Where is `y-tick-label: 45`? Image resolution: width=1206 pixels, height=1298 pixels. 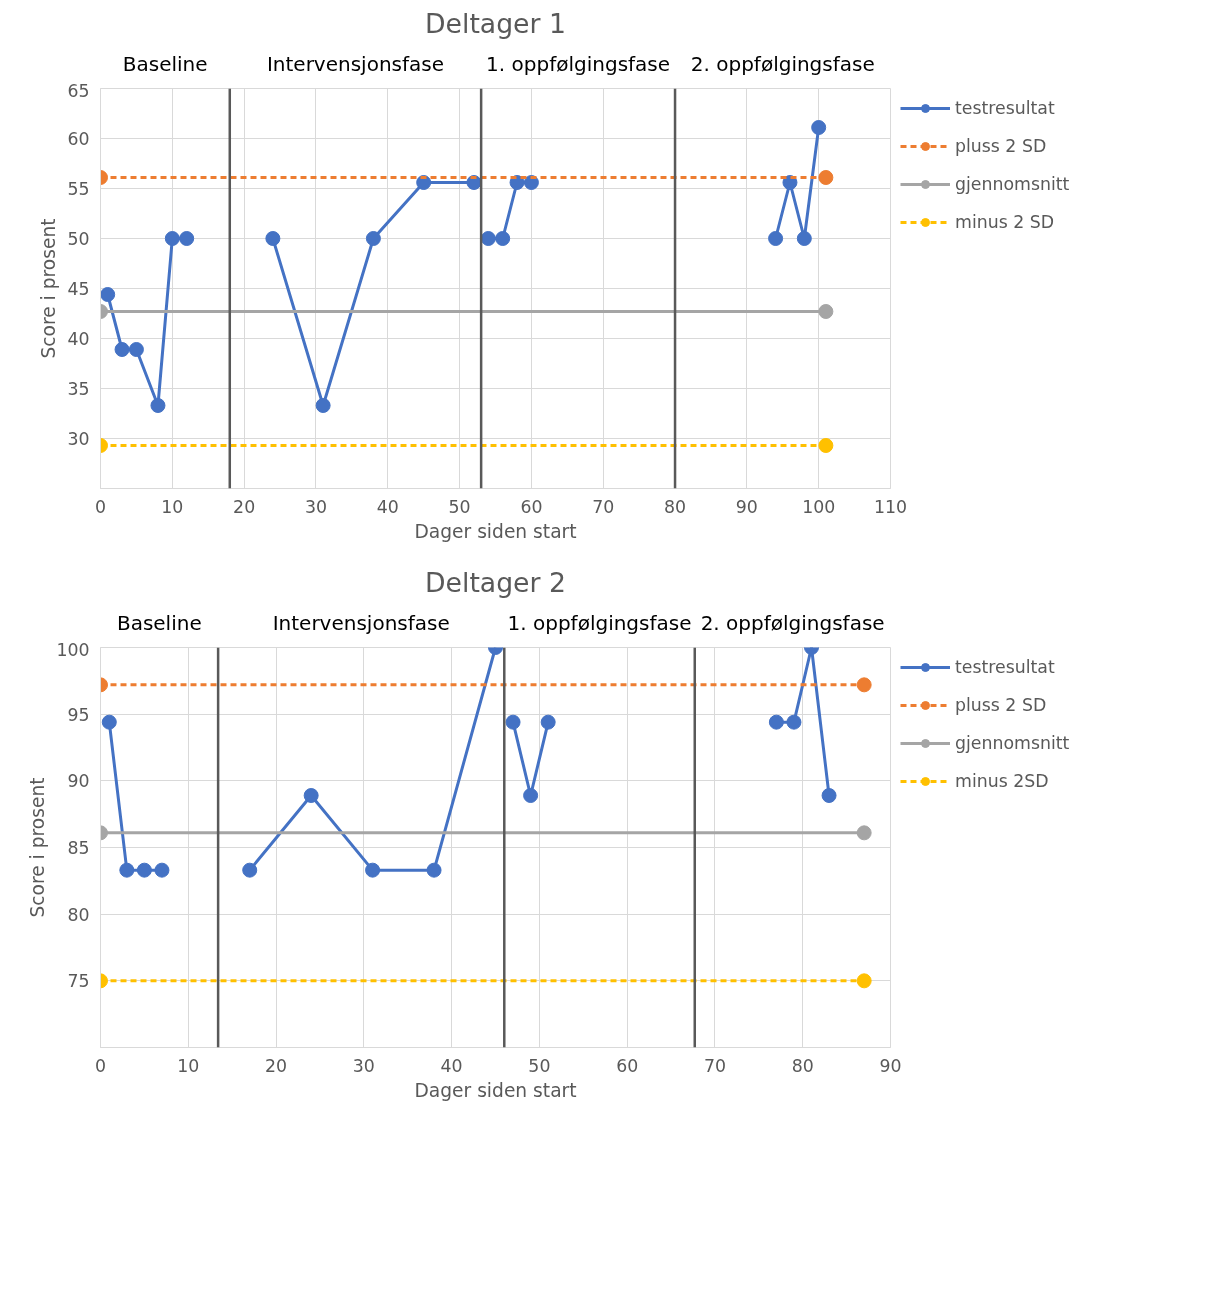 y-tick-label: 45 is located at coordinates (78, 289).